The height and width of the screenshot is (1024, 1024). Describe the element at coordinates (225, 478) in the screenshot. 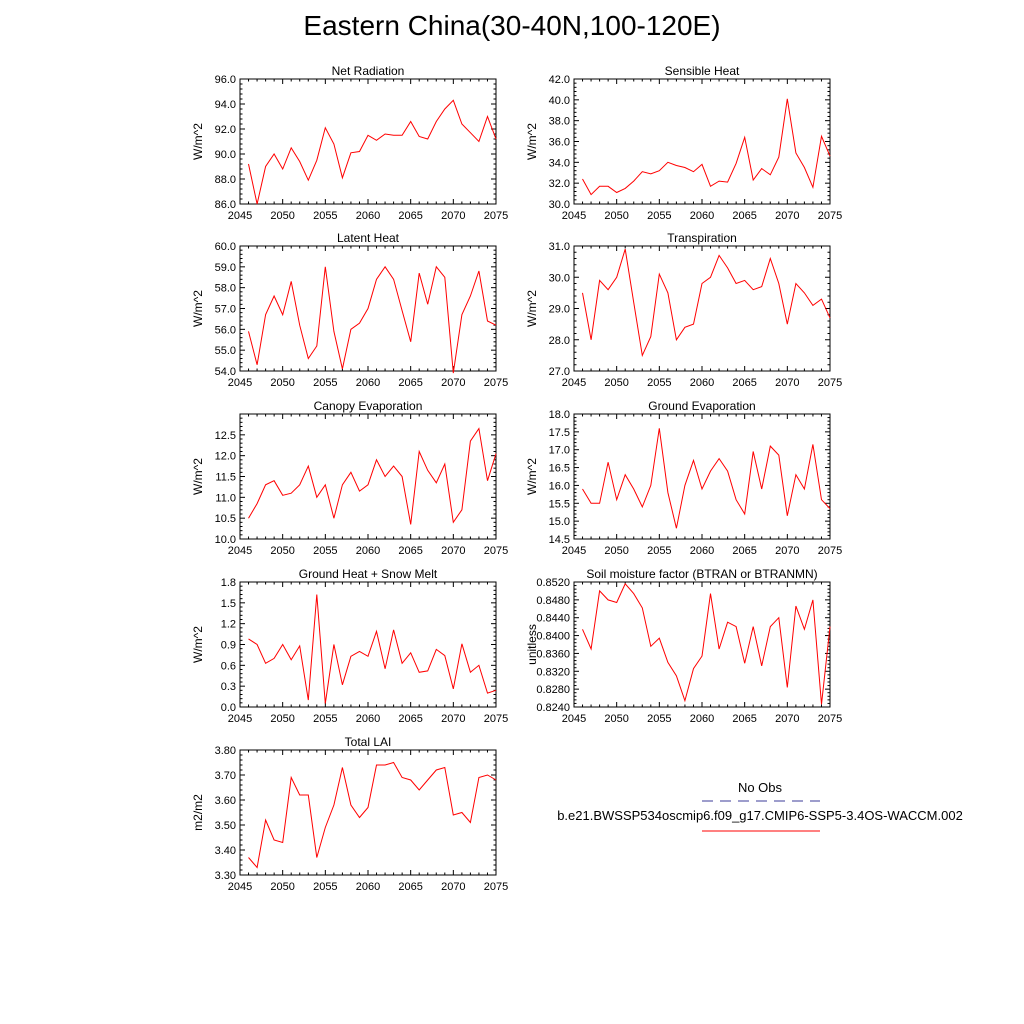

I see `y-tick-label: 11.5` at that location.